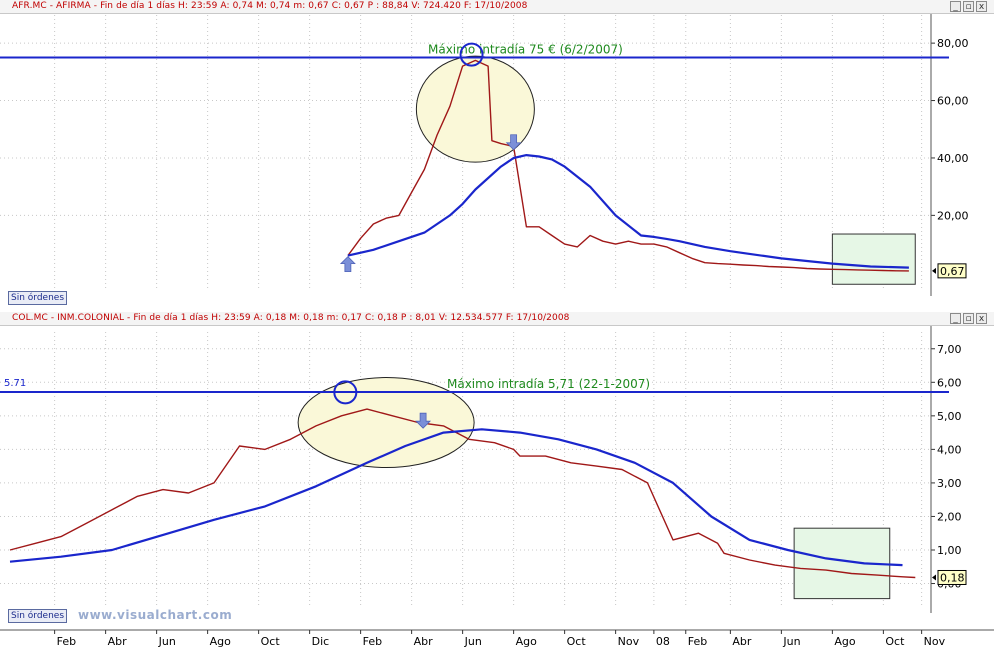 The width and height of the screenshot is (994, 649). I want to click on colonial-peak-circle, so click(345, 392).